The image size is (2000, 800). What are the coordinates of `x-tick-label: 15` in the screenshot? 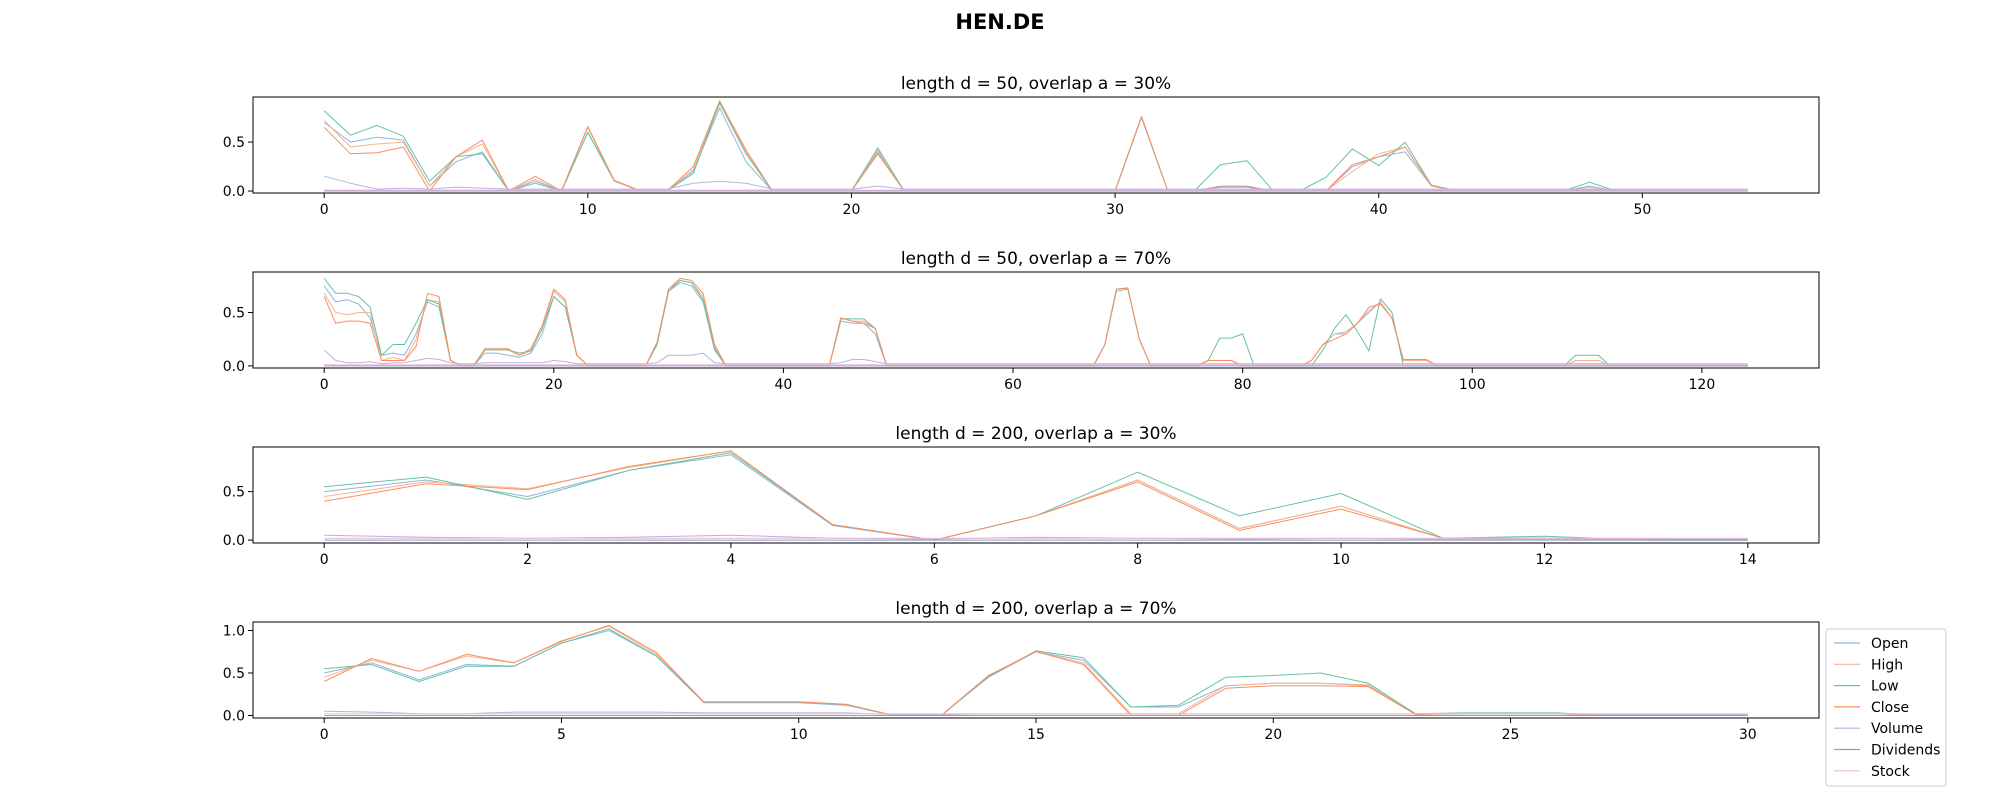 It's located at (1036, 735).